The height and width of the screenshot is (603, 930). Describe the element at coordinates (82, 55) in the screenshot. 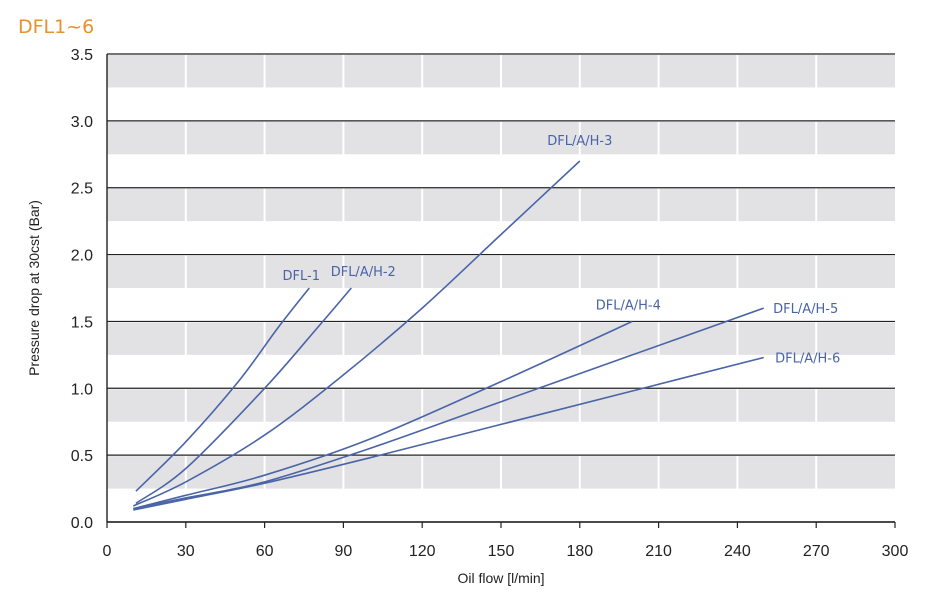

I see `y-tick-label: 3.5` at that location.